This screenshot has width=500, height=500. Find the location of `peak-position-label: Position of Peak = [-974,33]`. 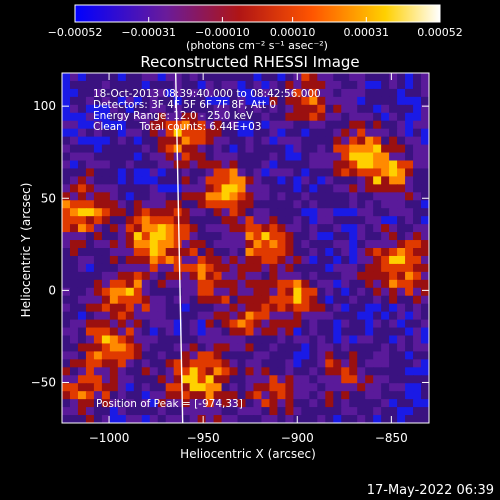

peak-position-label: Position of Peak = [-974,33] is located at coordinates (169, 404).